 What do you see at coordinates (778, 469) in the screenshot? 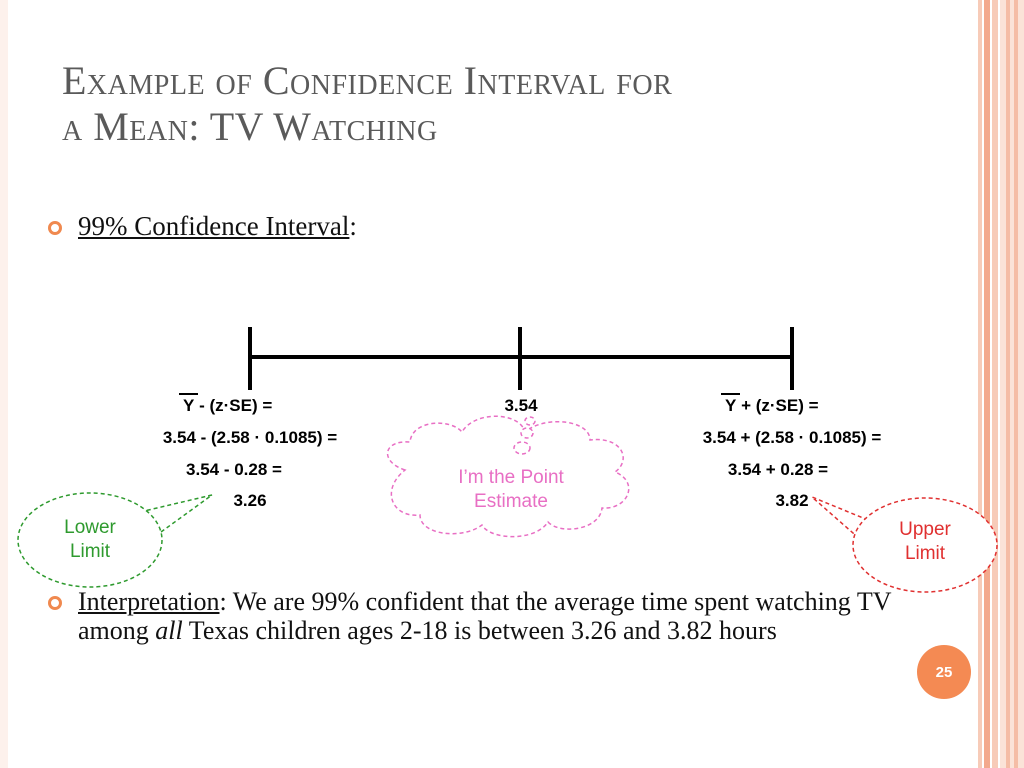
I see `upper-formula-line-3: 3.54 + 0.28 =` at bounding box center [778, 469].